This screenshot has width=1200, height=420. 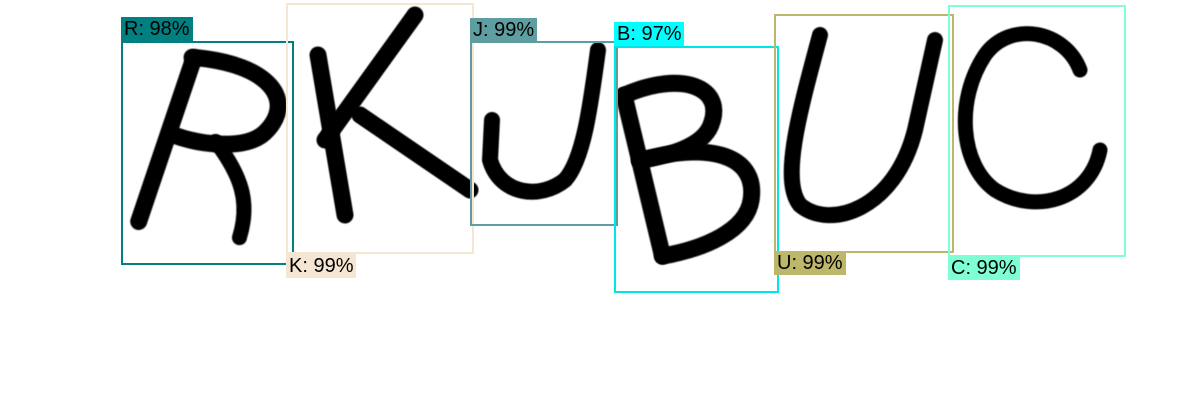 I want to click on detection-box-c, so click(x=1037, y=131).